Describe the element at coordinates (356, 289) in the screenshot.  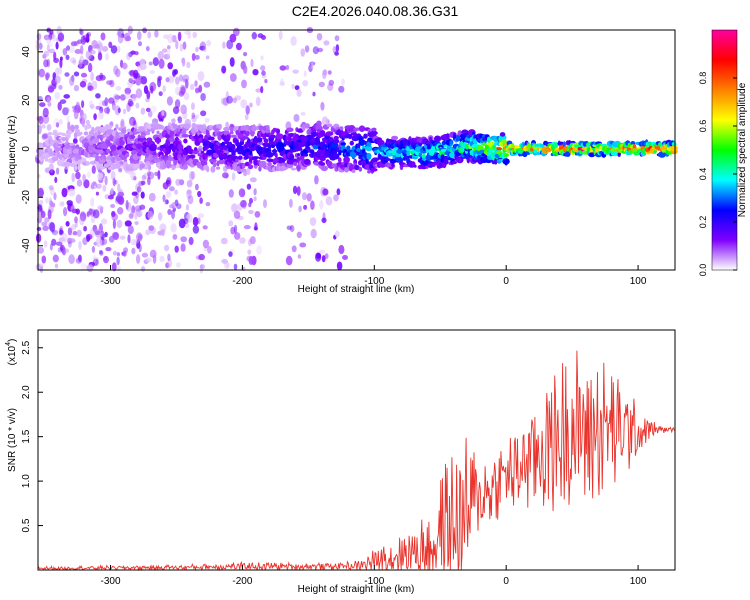
I see `spectrogram-x-label: Height of straight line (km)` at that location.